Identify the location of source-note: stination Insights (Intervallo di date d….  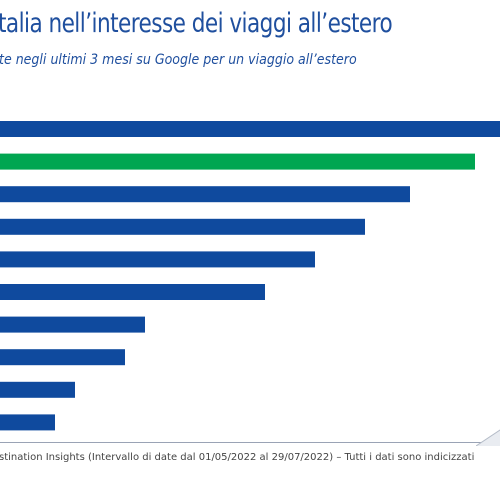
(237, 457).